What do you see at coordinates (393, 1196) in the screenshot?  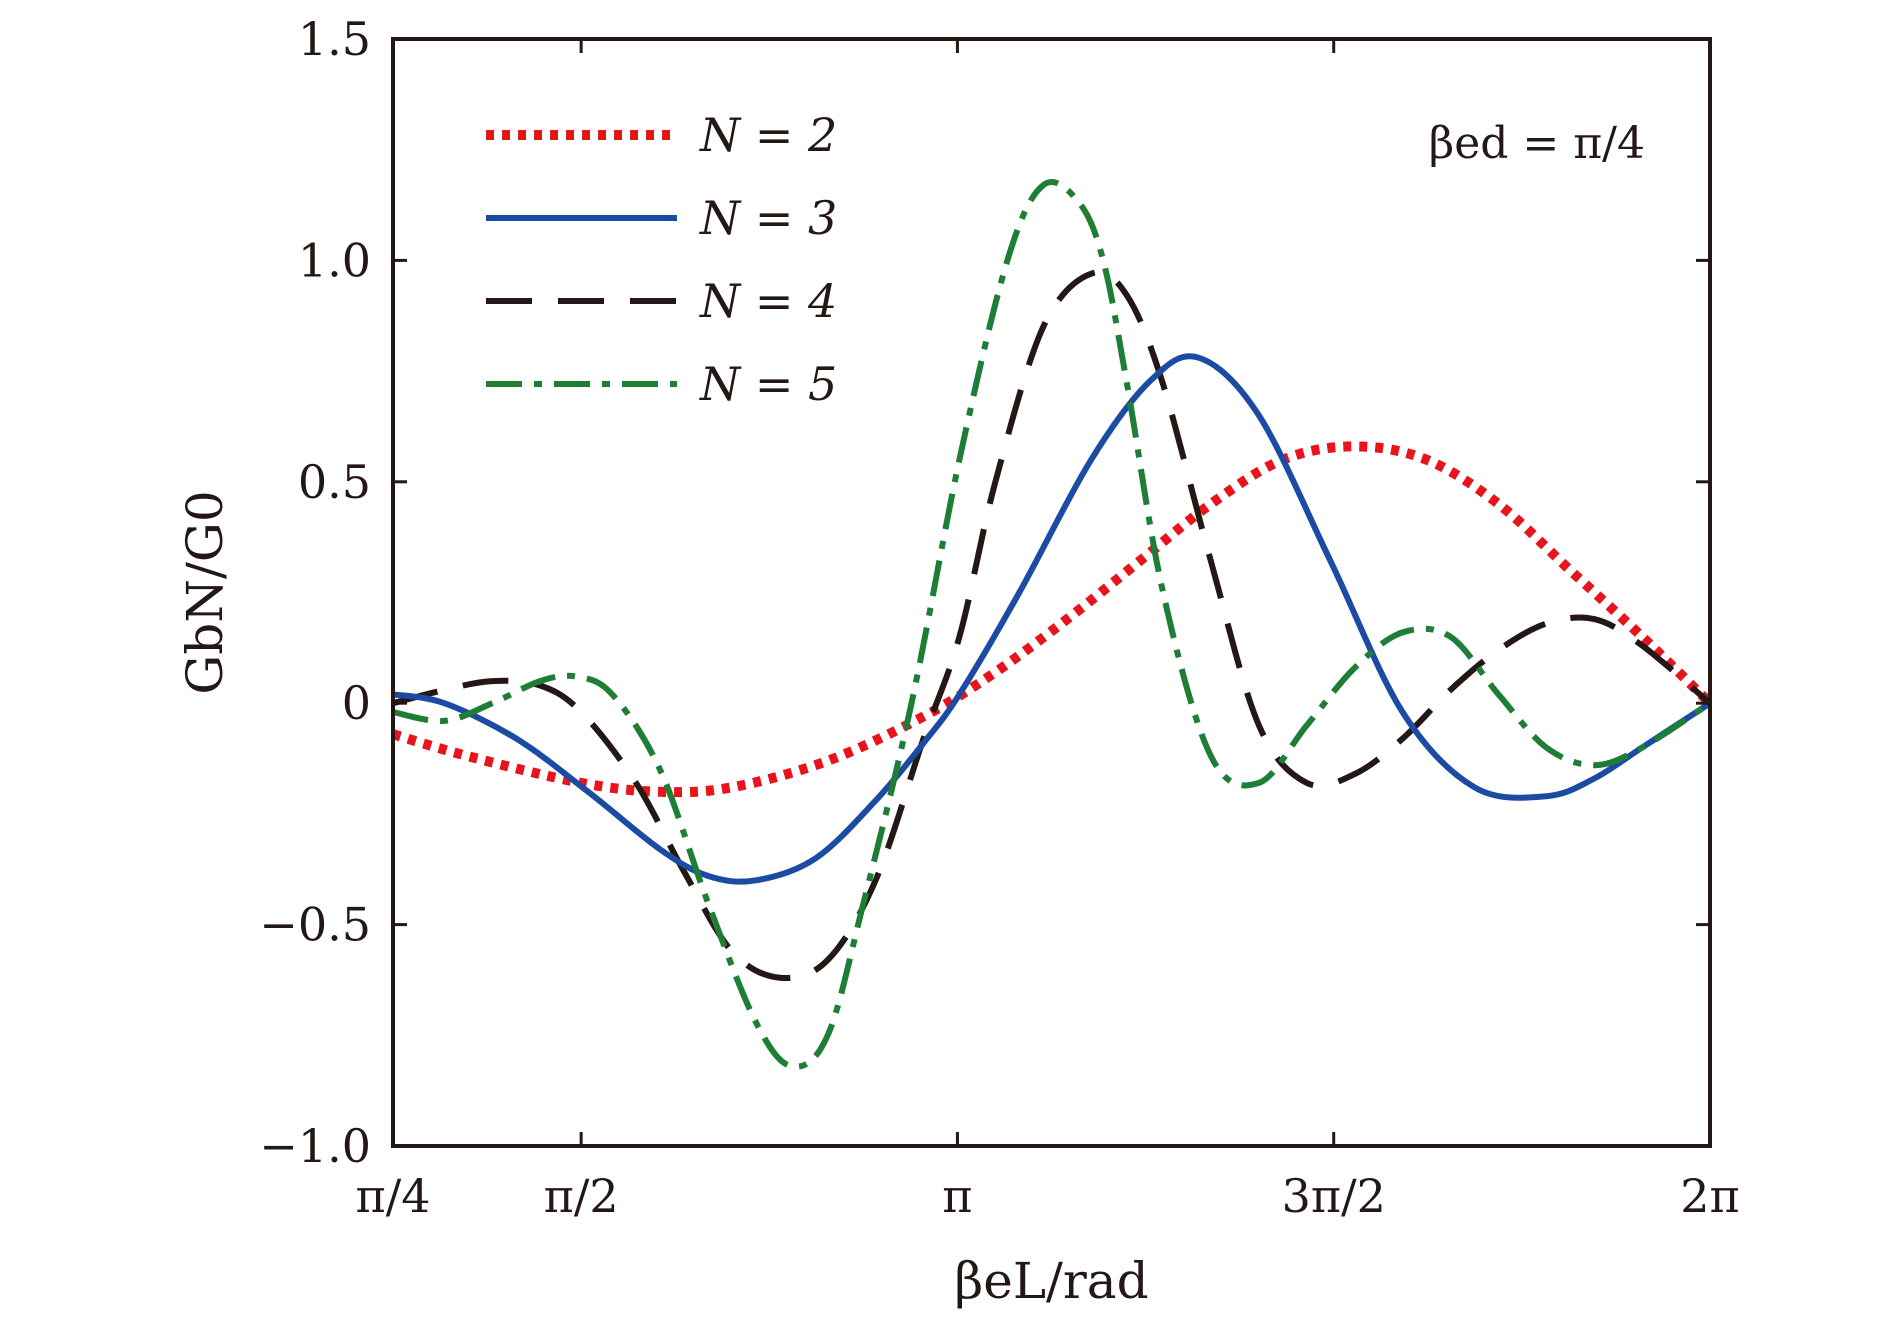 I see `x-tick-label: π/4` at bounding box center [393, 1196].